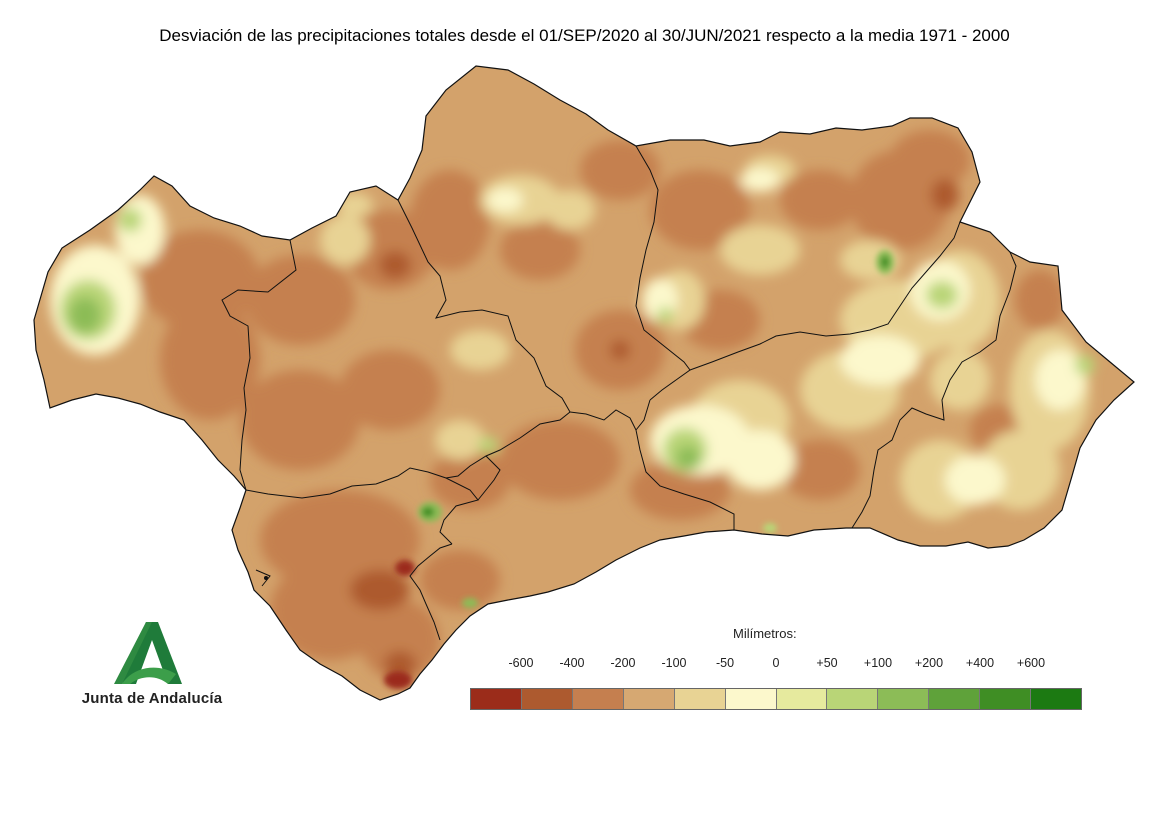  I want to click on legend-tick-label: 0, so click(776, 663).